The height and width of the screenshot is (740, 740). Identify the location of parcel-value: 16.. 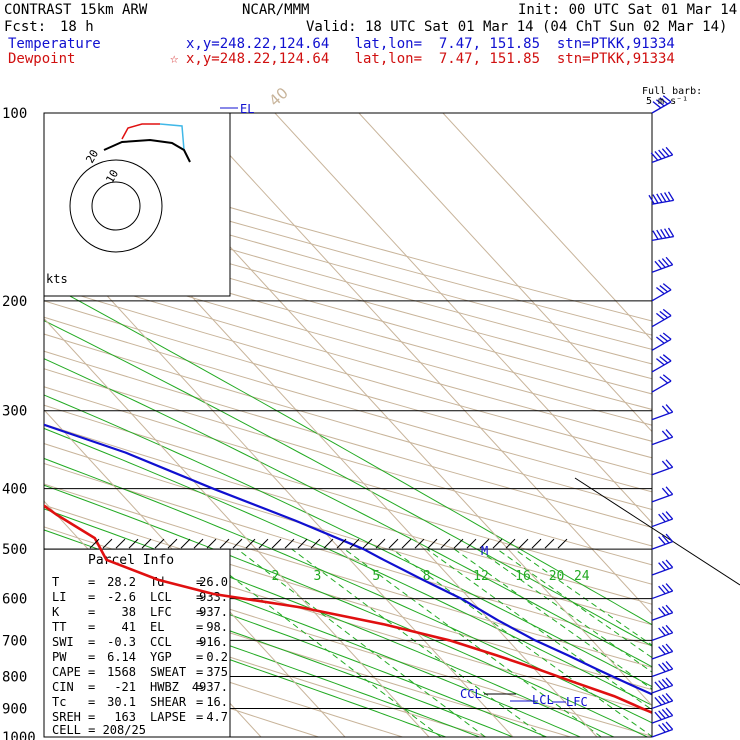
(217, 702).